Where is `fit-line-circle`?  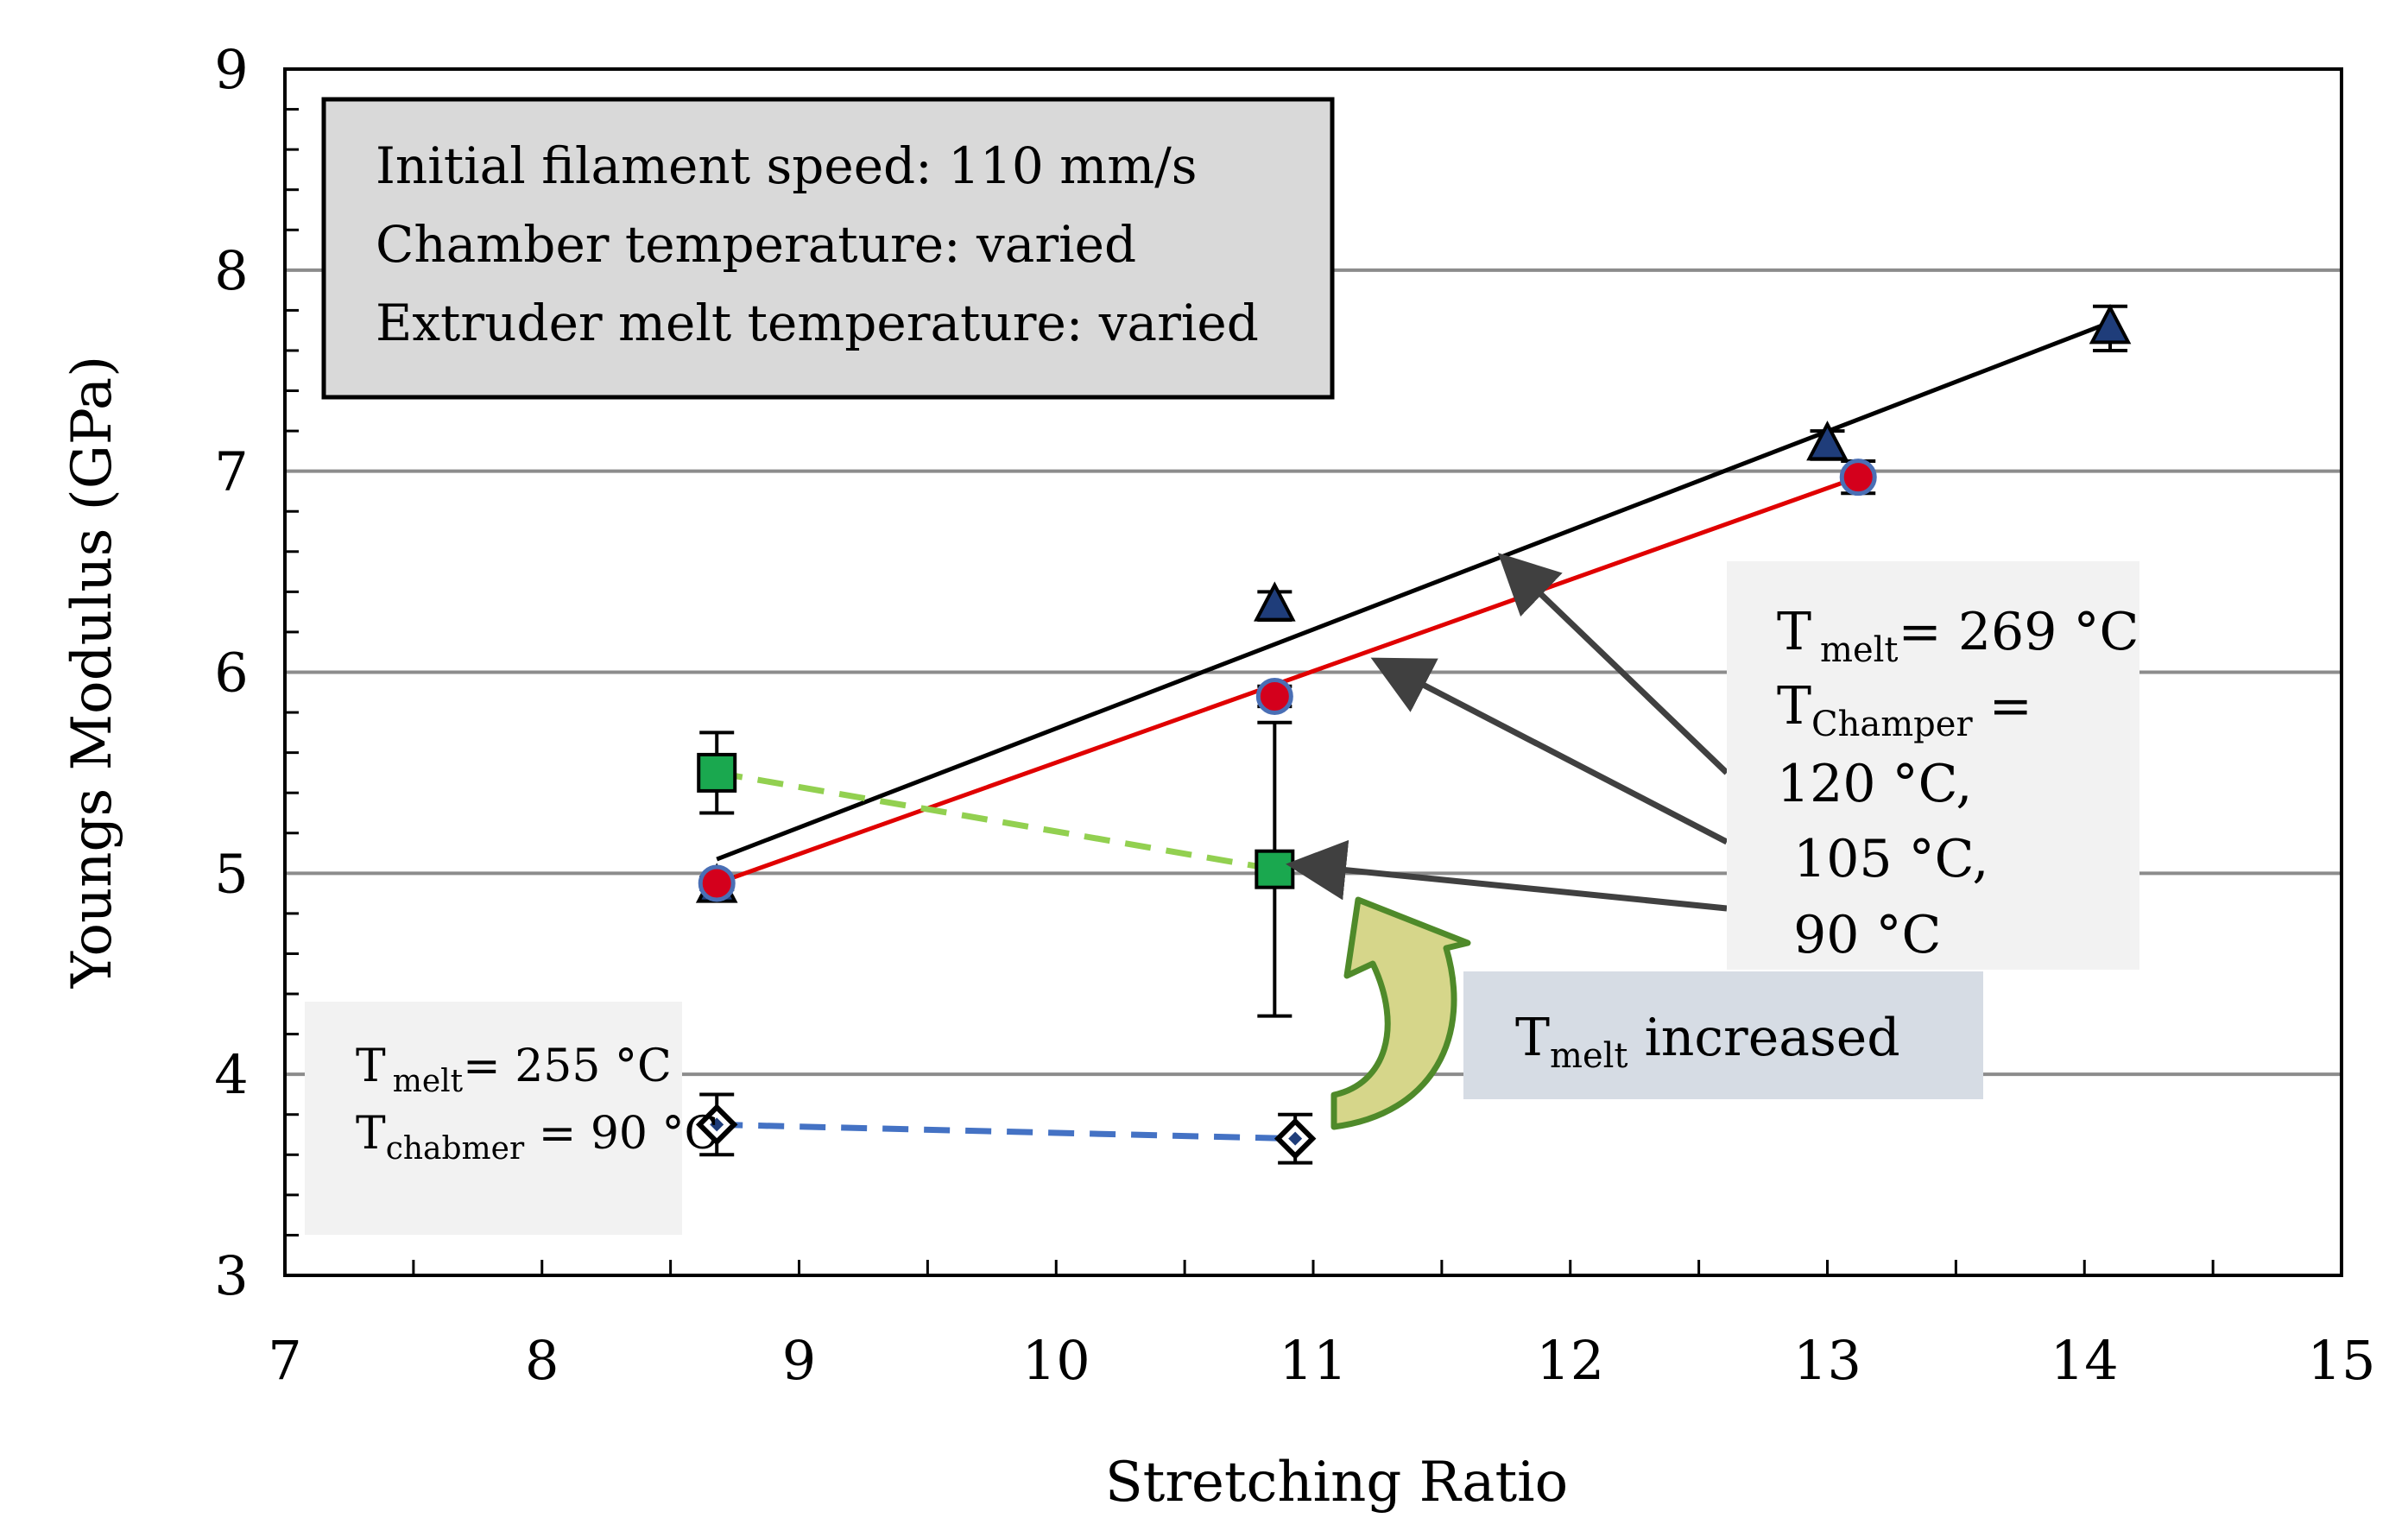
fit-line-circle is located at coordinates (1288, 680).